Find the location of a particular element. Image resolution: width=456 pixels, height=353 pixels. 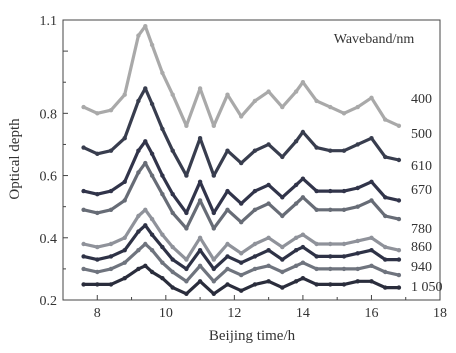

x-tick-label-3: 14 is located at coordinates (303, 313).